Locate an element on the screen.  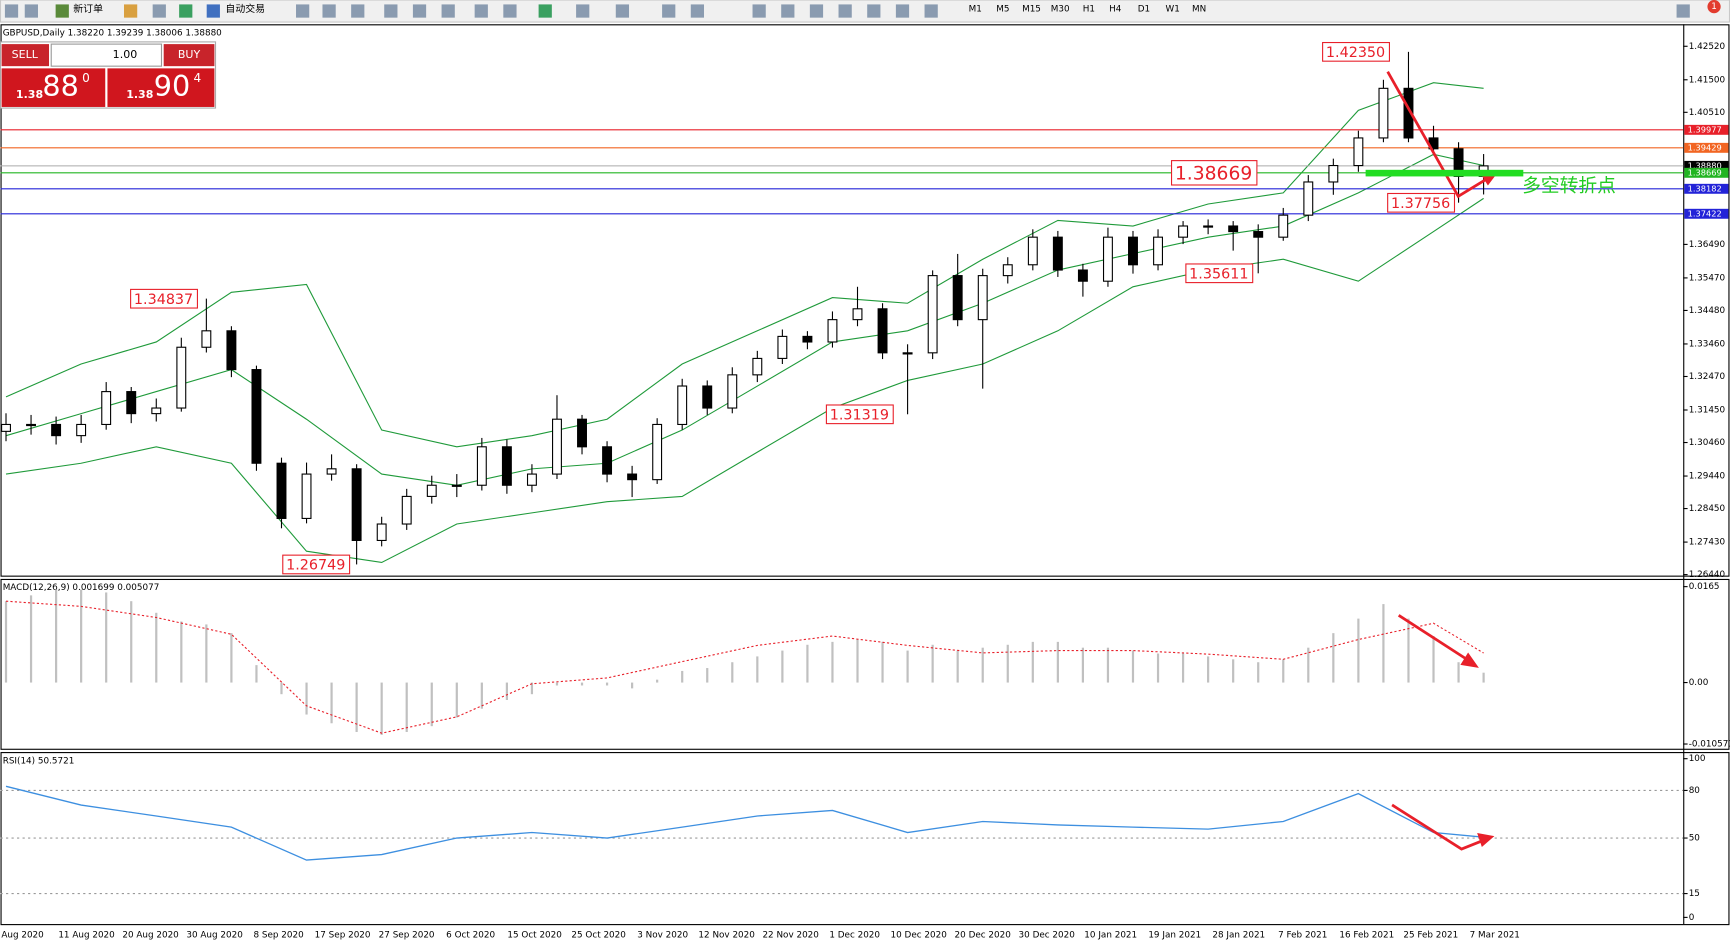
sell-label: SELL is located at coordinates (25, 54).